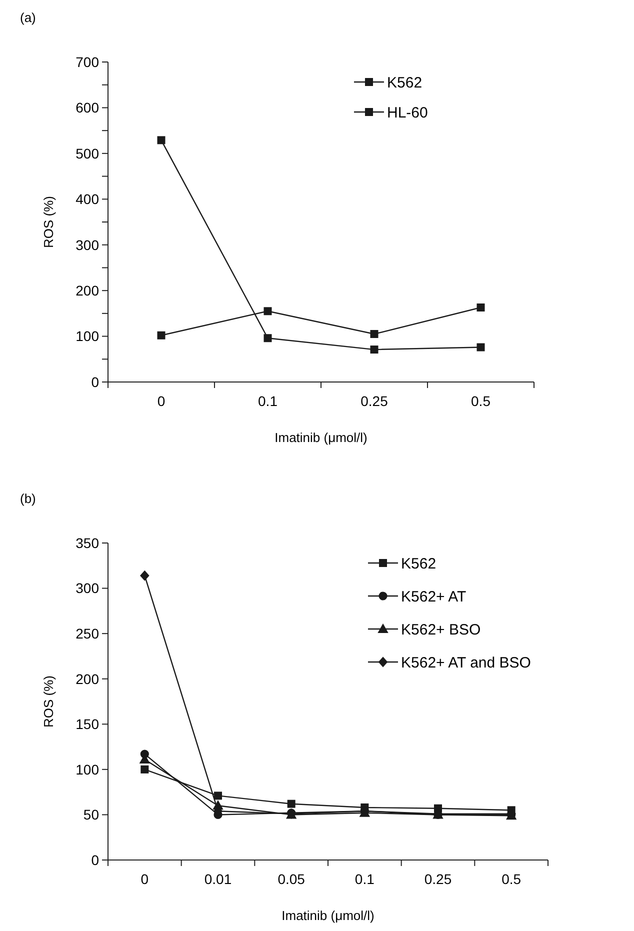 This screenshot has width=634, height=931. Describe the element at coordinates (91, 814) in the screenshot. I see `y-tick-label: 50` at that location.